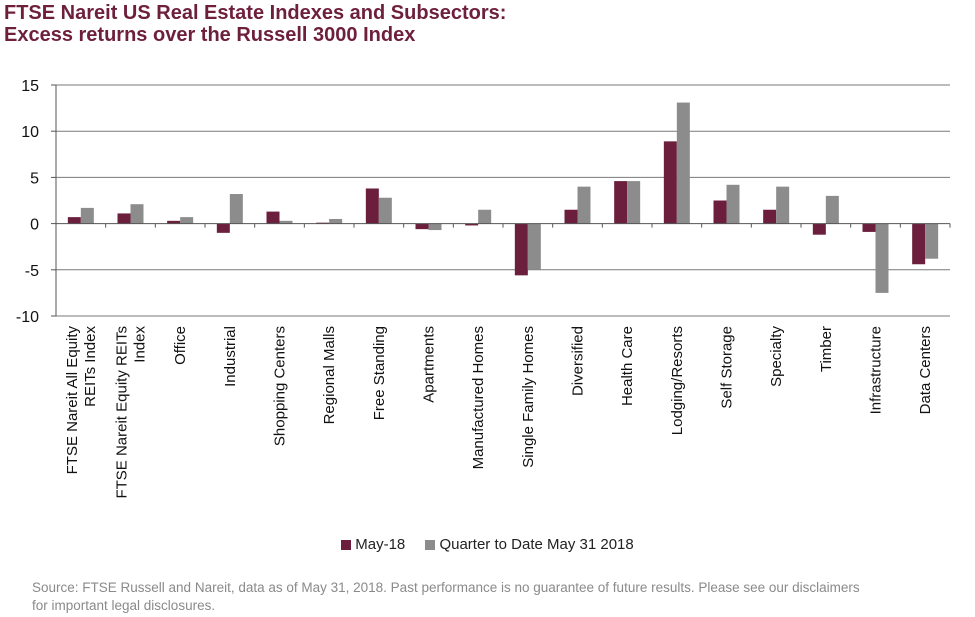  What do you see at coordinates (478, 397) in the screenshot?
I see `x-tick-label-8-line-0: Manufactured Homes` at bounding box center [478, 397].